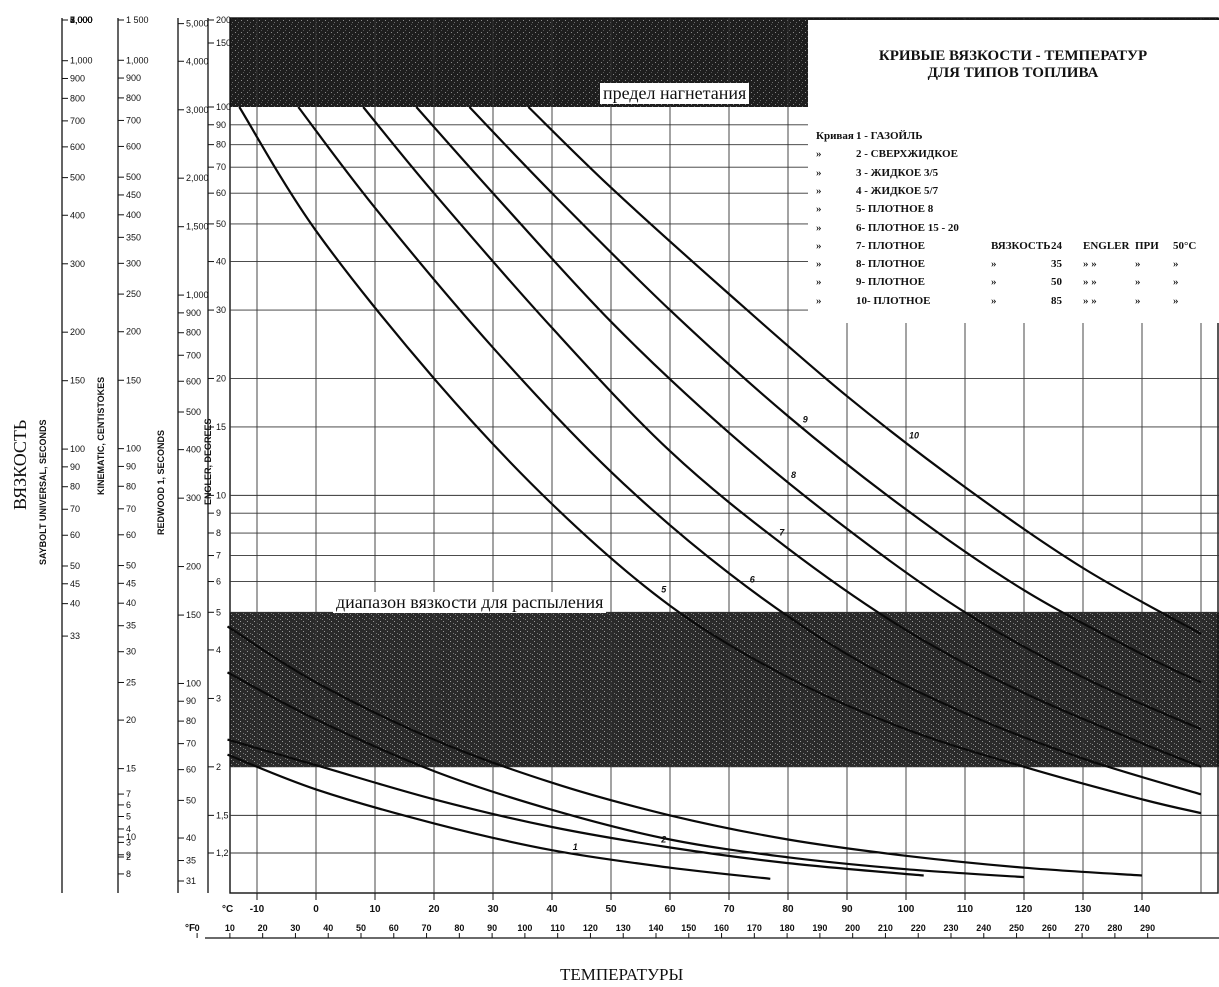 The height and width of the screenshot is (987, 1219). Describe the element at coordinates (753, 579) in the screenshot. I see `curve-label-6: 6` at that location.